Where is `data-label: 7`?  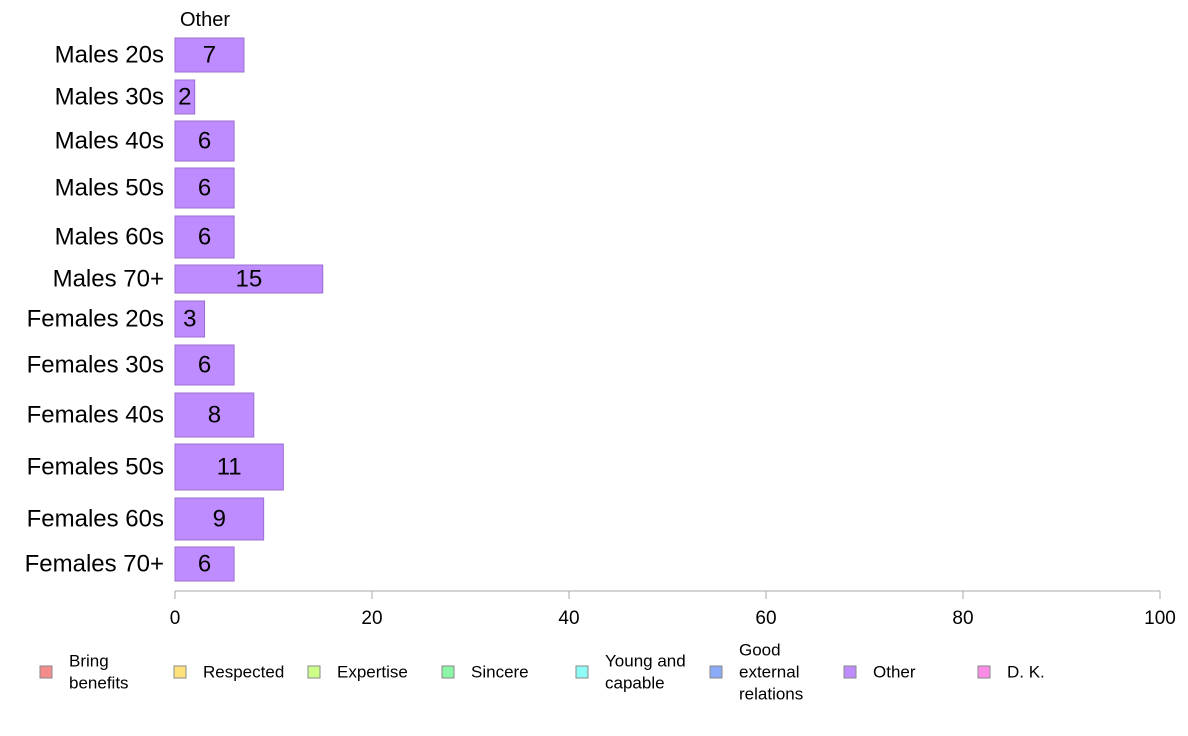 data-label: 7 is located at coordinates (209, 55).